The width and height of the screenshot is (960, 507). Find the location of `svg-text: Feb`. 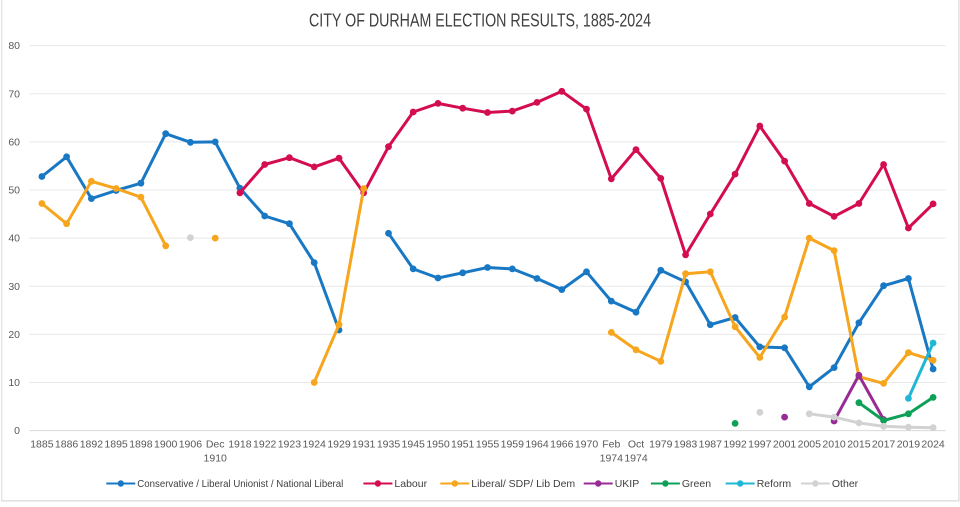

svg-text: Feb is located at coordinates (611, 445).